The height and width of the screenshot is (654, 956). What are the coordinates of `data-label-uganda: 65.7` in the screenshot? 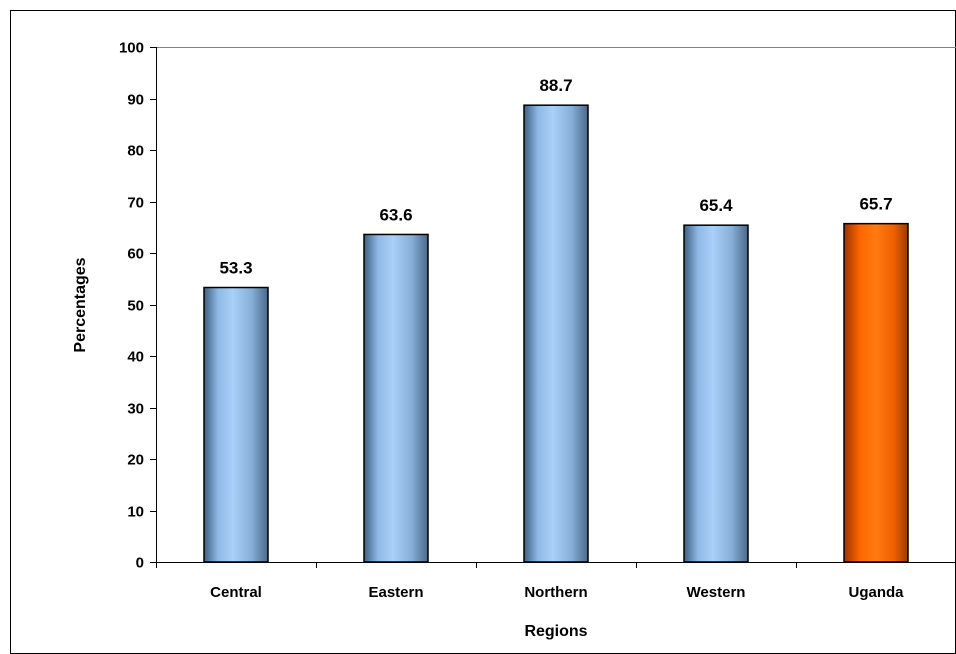 It's located at (875, 204).